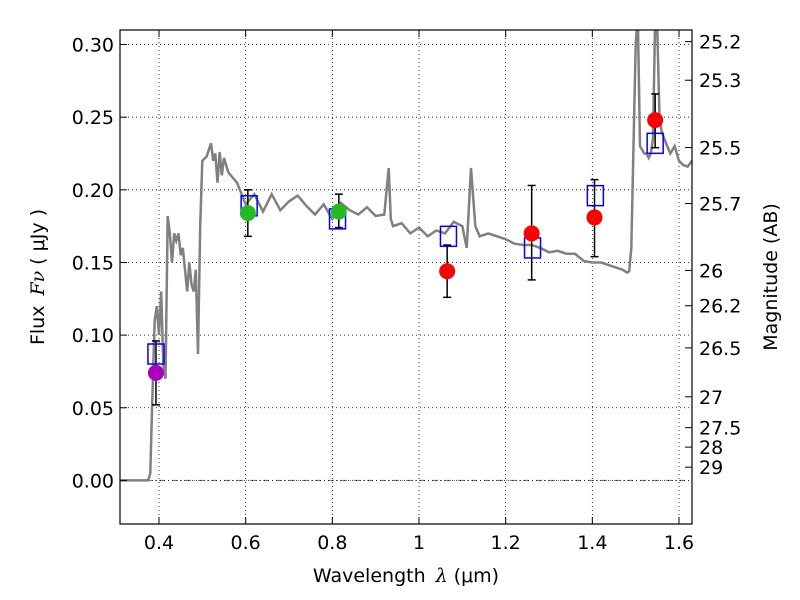 This screenshot has height=600, width=800. Describe the element at coordinates (93, 46) in the screenshot. I see `y-tick-label: 0.30` at that location.